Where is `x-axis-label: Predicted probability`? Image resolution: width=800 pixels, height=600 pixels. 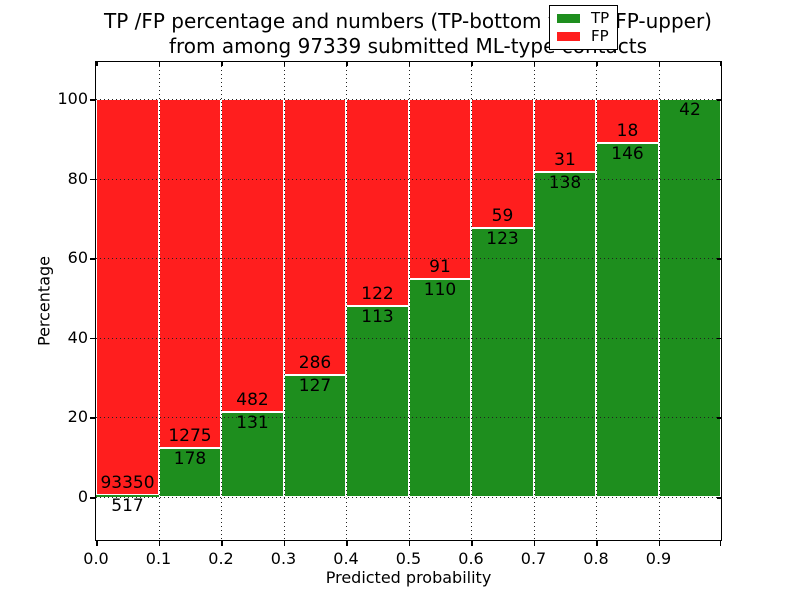 x-axis-label: Predicted probability is located at coordinates (408, 577).